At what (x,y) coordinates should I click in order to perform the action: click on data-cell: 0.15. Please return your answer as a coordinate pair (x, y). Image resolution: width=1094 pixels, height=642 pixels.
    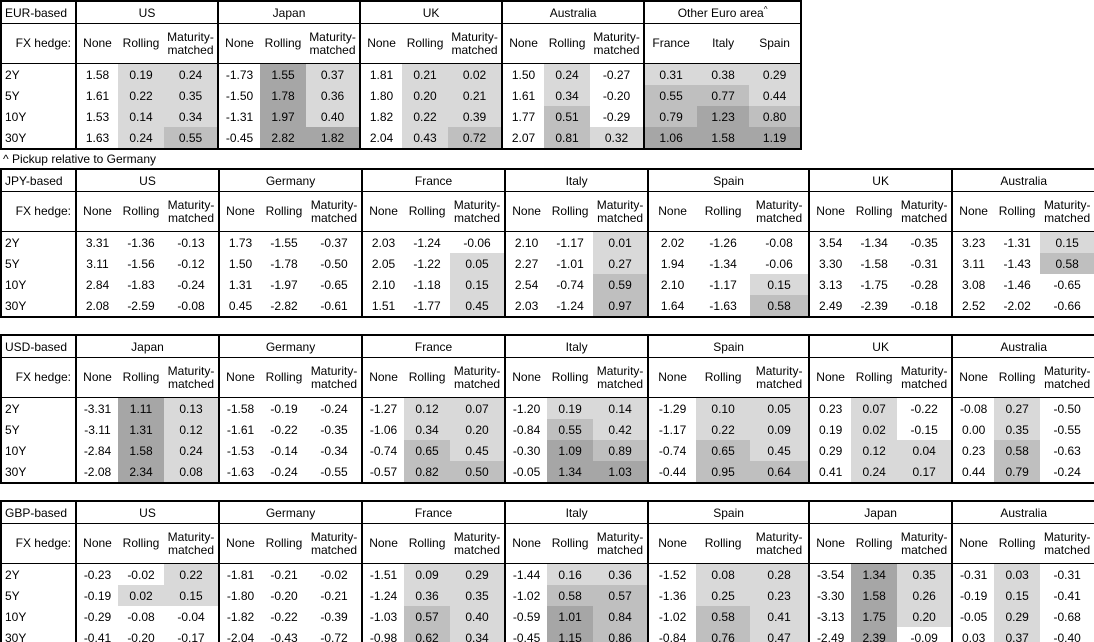
    Looking at the image, I should click on (478, 284).